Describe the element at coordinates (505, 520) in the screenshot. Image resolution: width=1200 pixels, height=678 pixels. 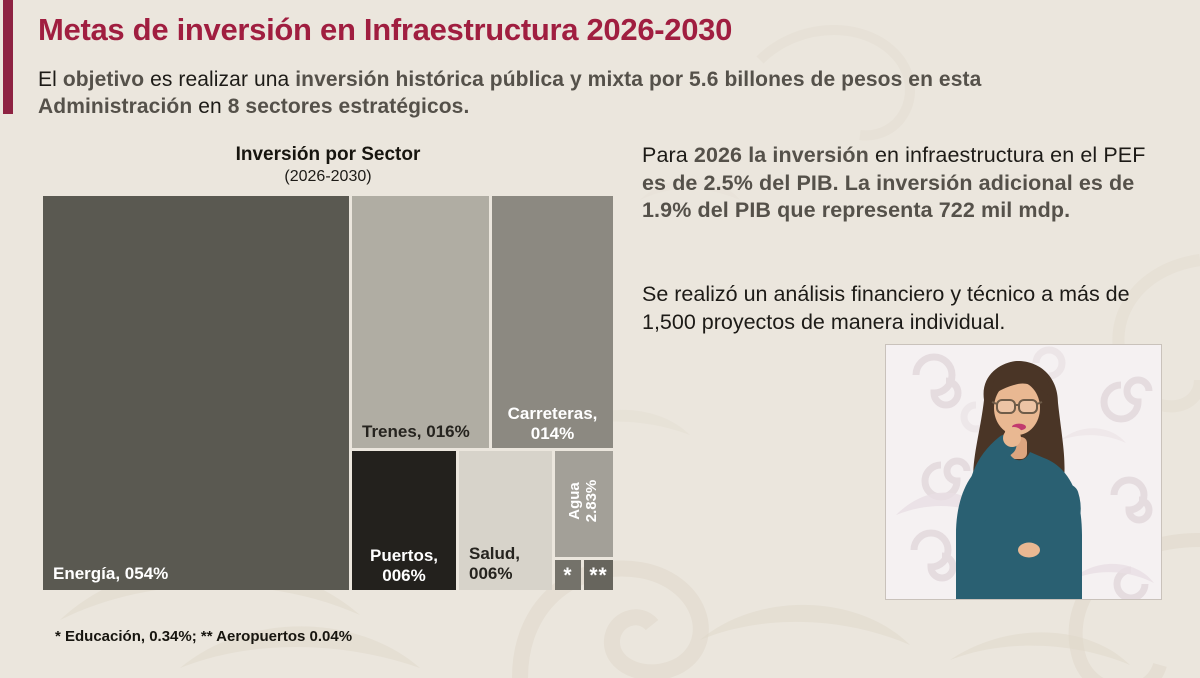
I see `treemap-cell-salud: Salud, 006%` at that location.